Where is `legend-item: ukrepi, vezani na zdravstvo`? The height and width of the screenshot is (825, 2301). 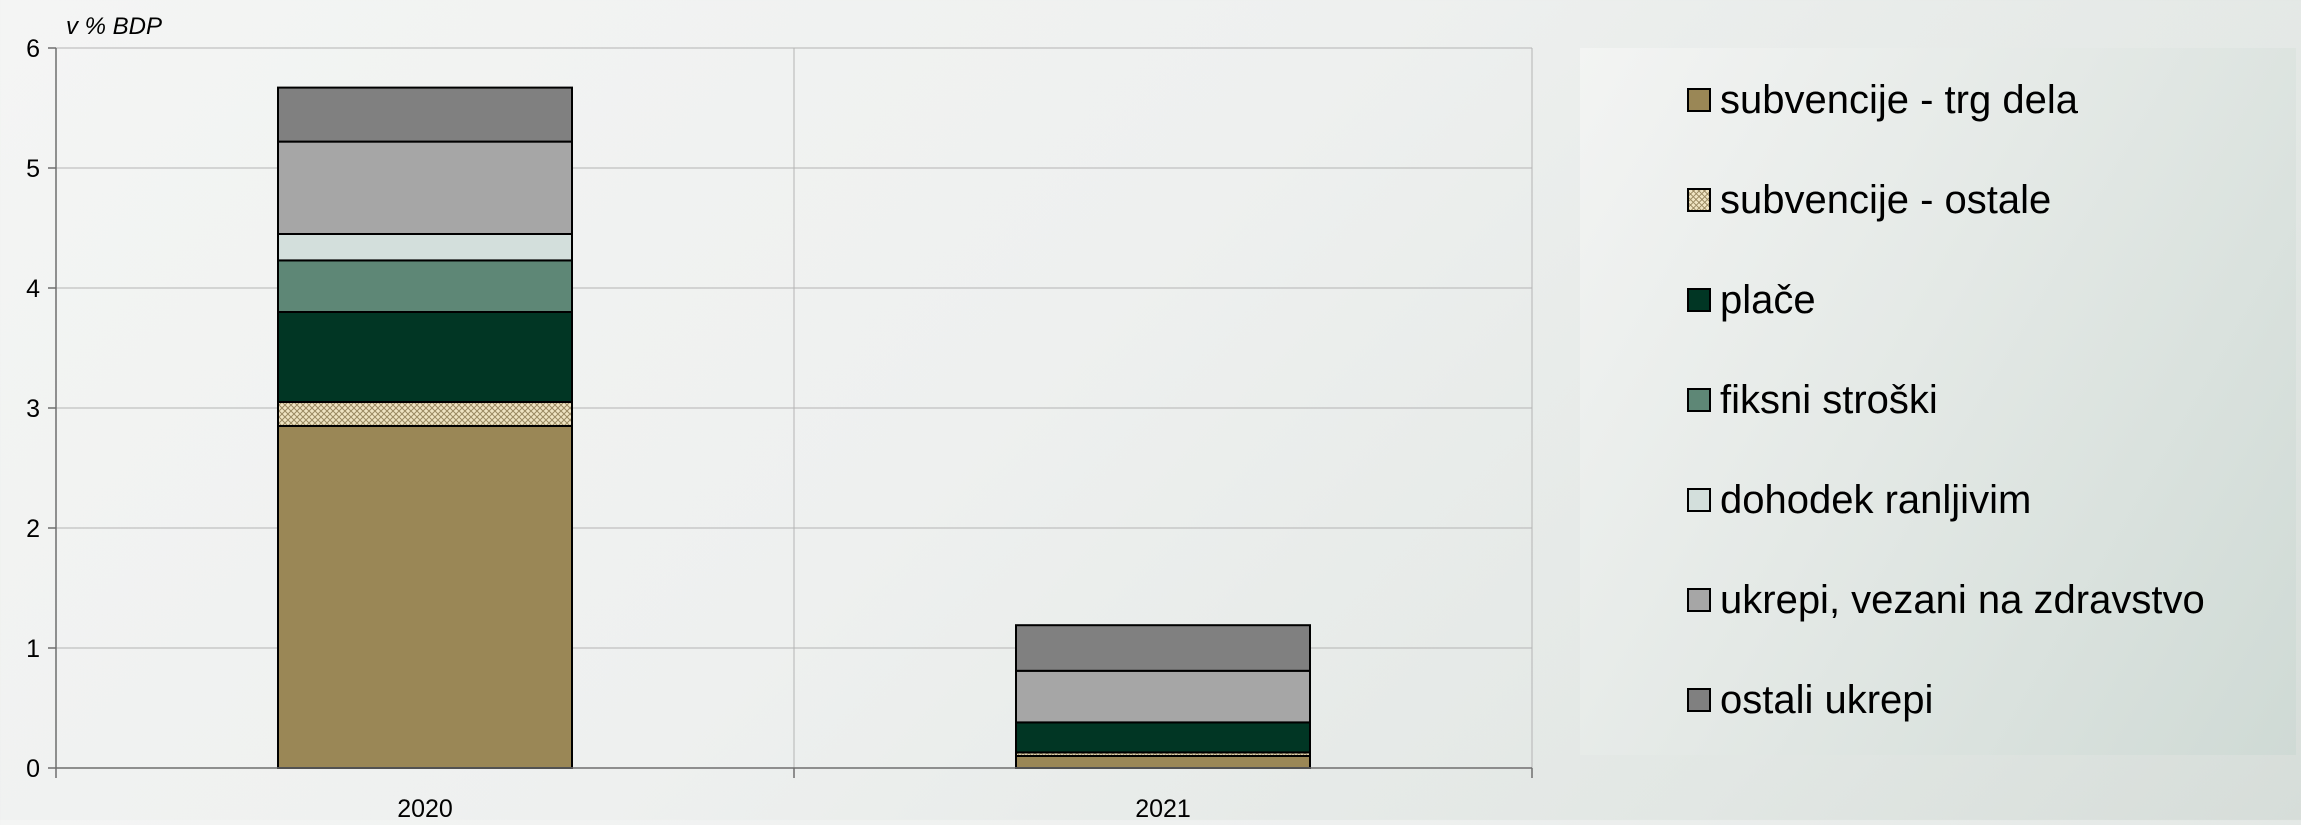 legend-item: ukrepi, vezani na zdravstvo is located at coordinates (1946, 600).